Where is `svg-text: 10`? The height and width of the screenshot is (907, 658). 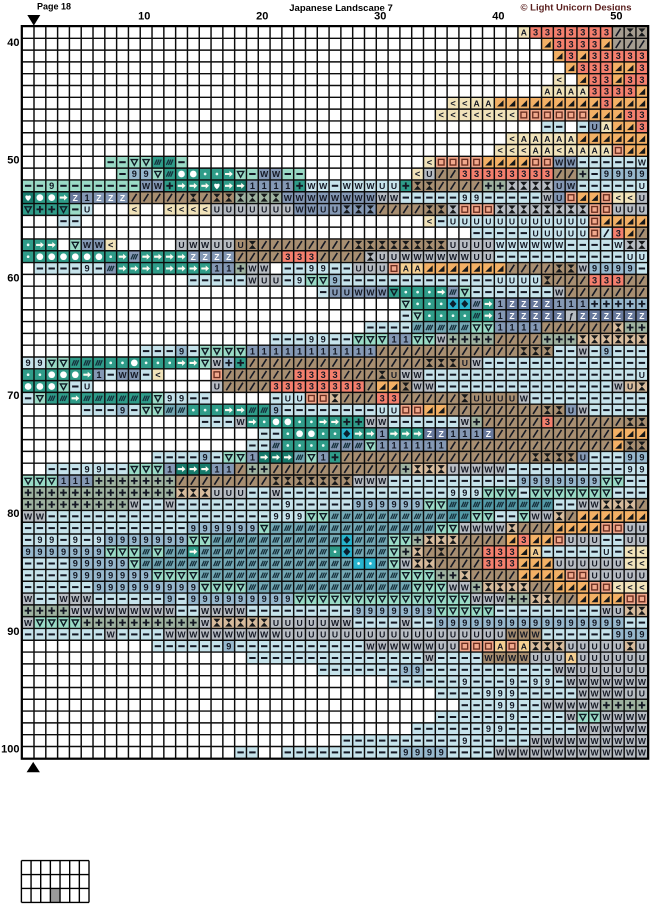
svg-text: 10 is located at coordinates (144, 17).